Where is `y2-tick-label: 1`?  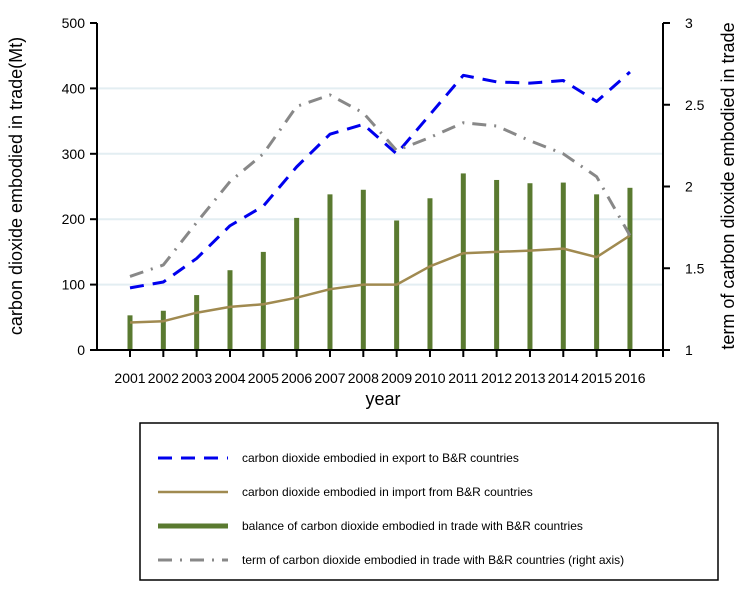 y2-tick-label: 1 is located at coordinates (689, 350).